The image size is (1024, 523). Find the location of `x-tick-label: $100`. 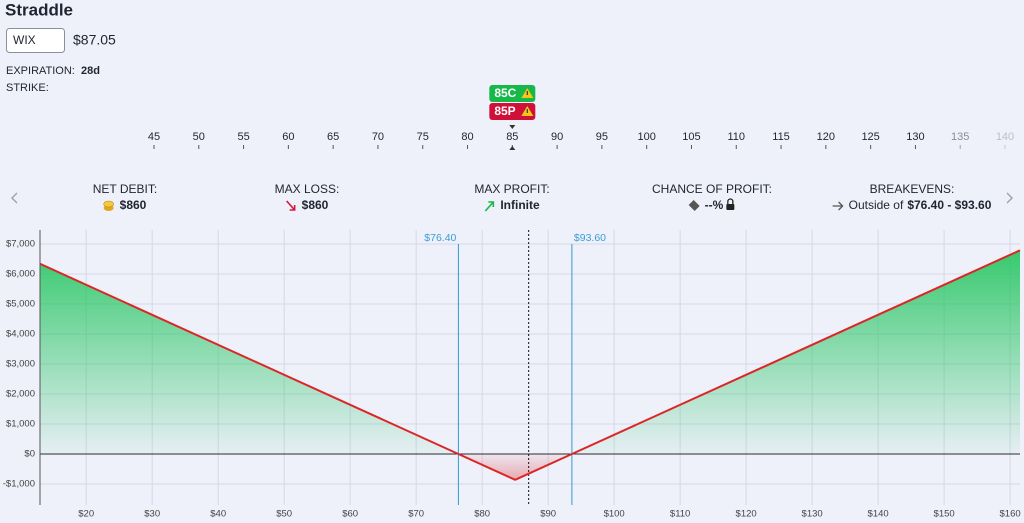

x-tick-label: $100 is located at coordinates (614, 514).